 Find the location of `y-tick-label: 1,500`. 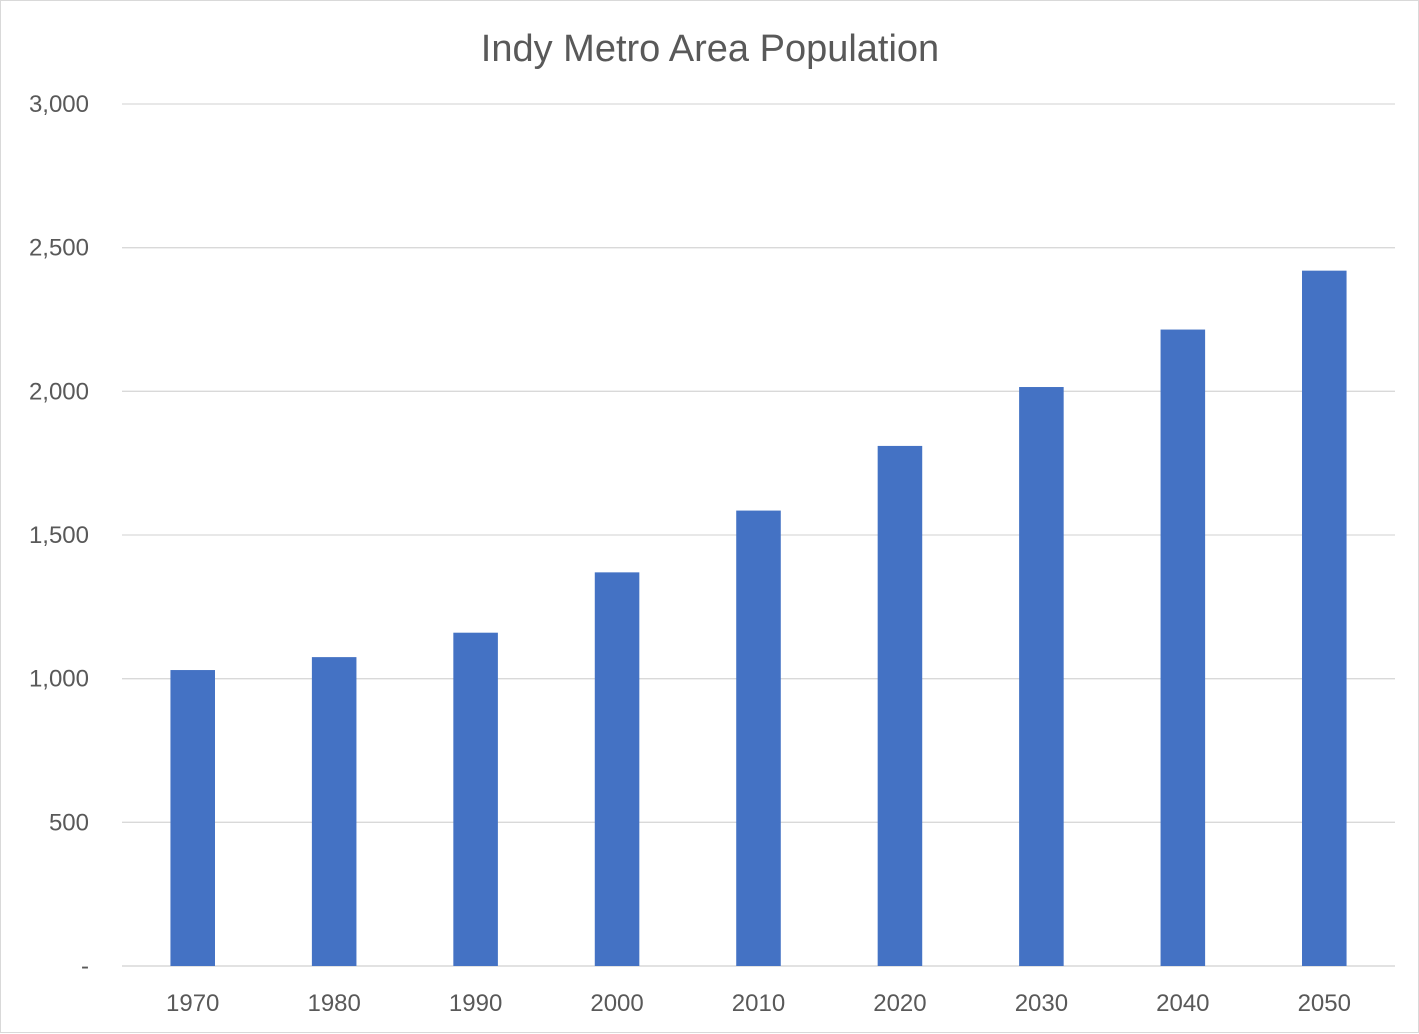

y-tick-label: 1,500 is located at coordinates (59, 535).